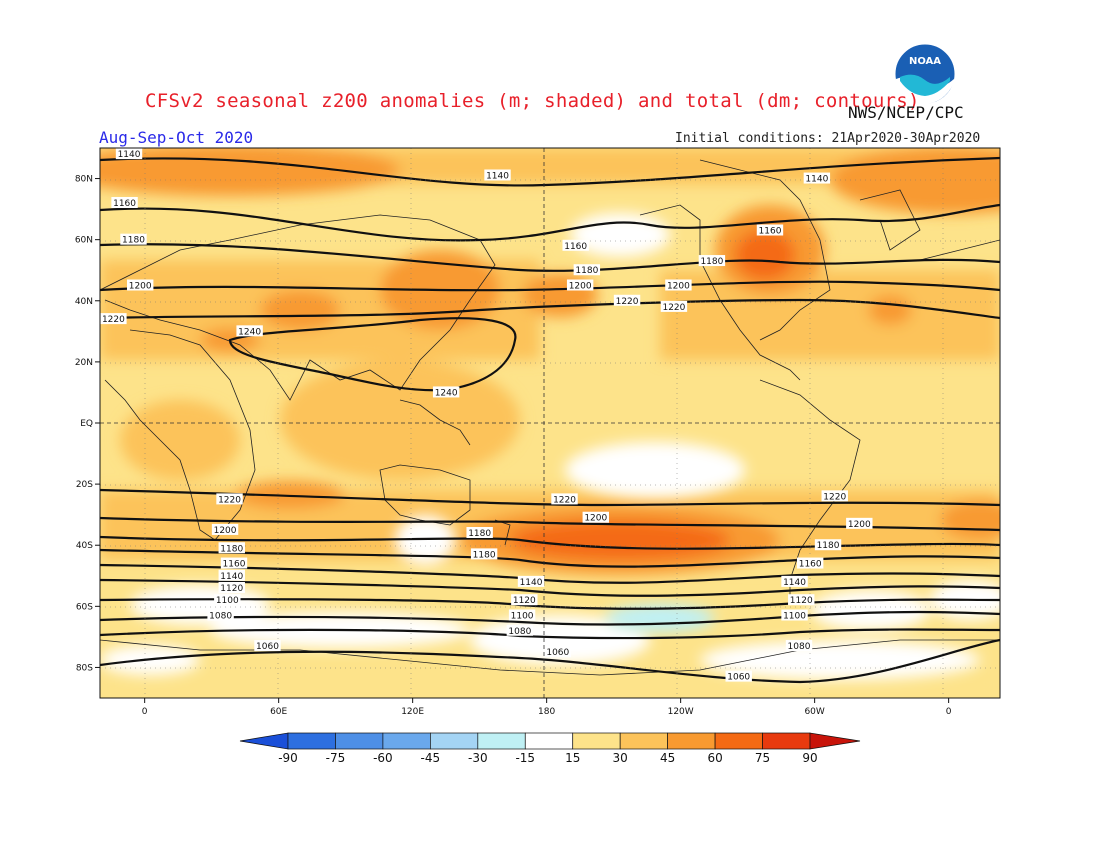 Image resolution: width=1100 pixels, height=850 pixels. What do you see at coordinates (835, 741) in the screenshot?
I see `colorbar-max-arrow` at bounding box center [835, 741].